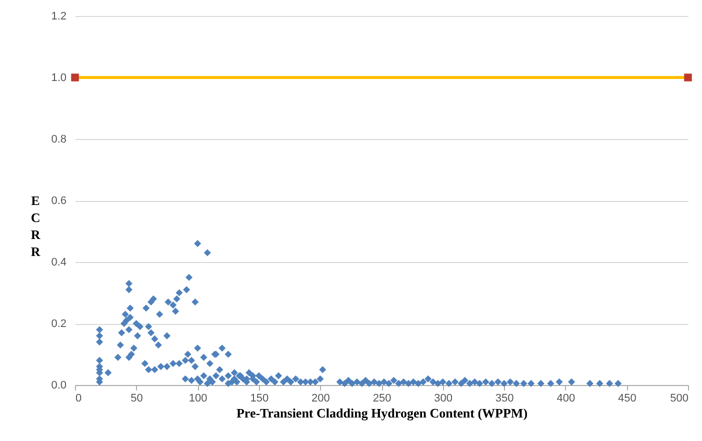 The image size is (702, 441). What do you see at coordinates (321, 398) in the screenshot?
I see `x-tick-label: 200` at bounding box center [321, 398].